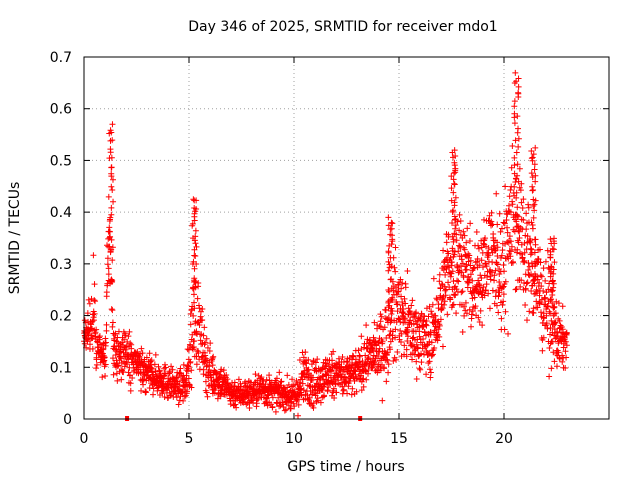 The image size is (640, 480). What do you see at coordinates (399, 439) in the screenshot?
I see `x-tick-label: 15` at bounding box center [399, 439].